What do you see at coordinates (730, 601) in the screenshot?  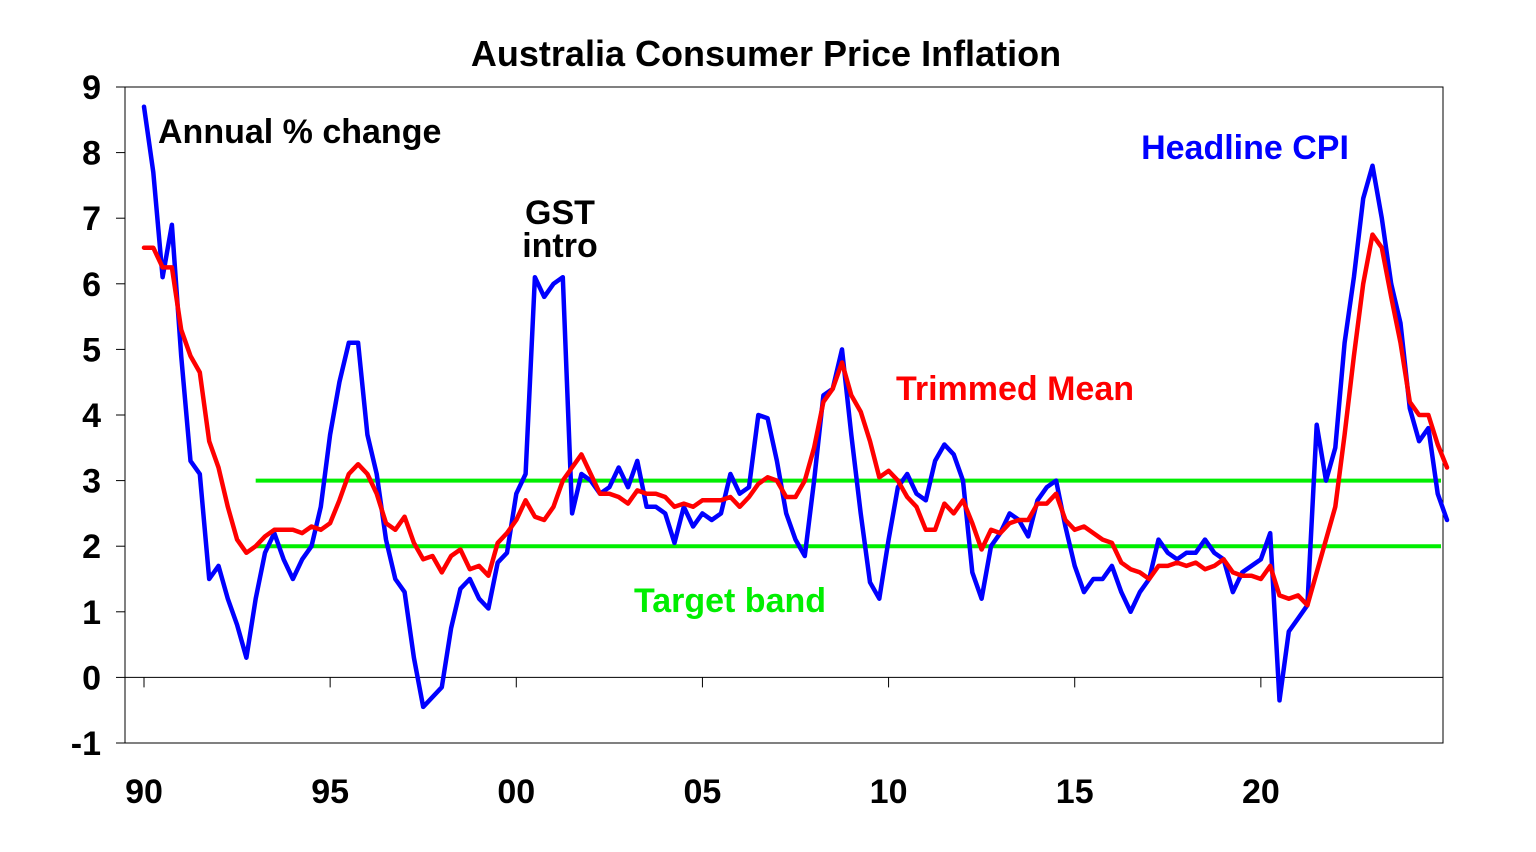 I see `annotation-target: Target band` at bounding box center [730, 601].